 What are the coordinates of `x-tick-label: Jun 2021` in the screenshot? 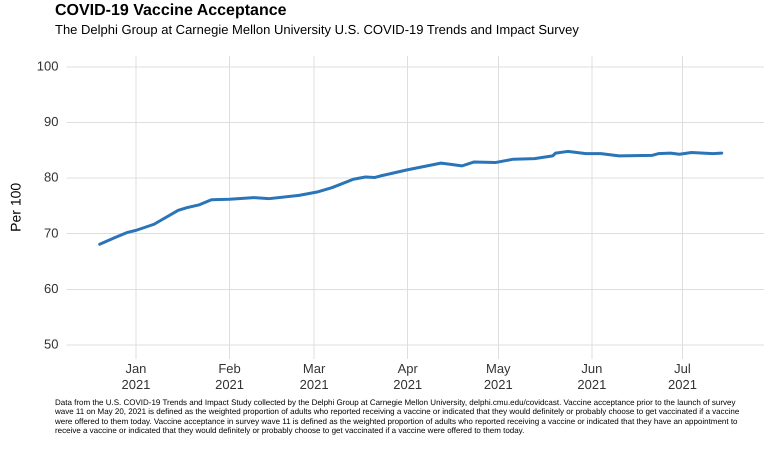 It's located at (591, 376).